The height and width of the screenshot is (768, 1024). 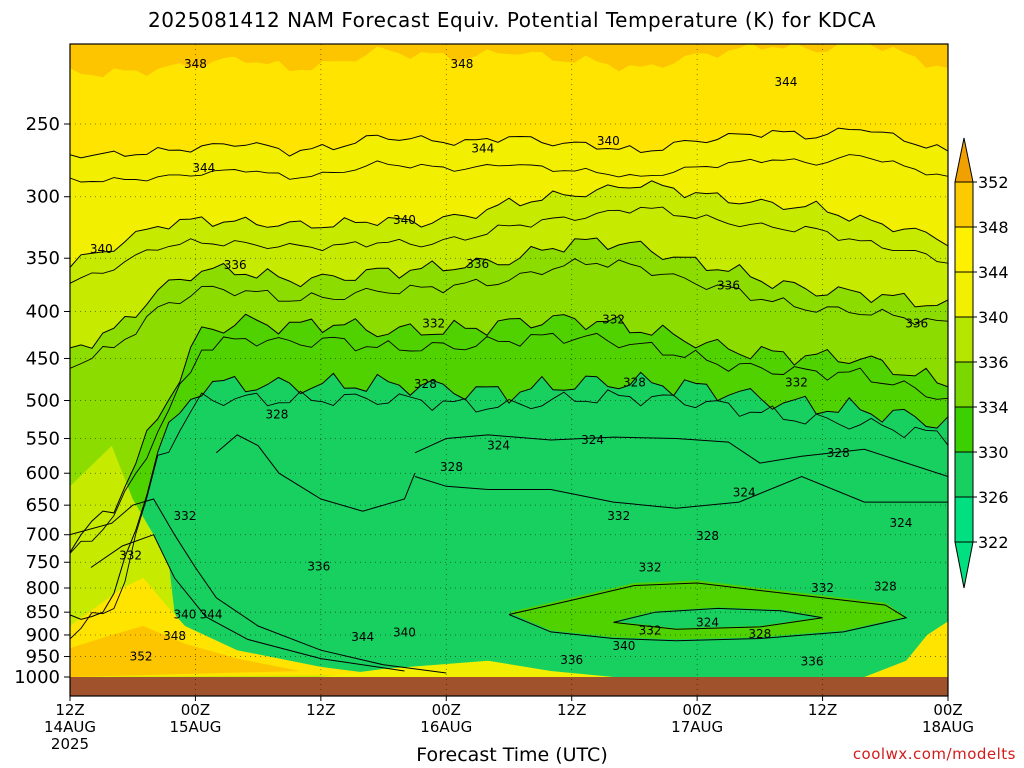 What do you see at coordinates (993, 362) in the screenshot?
I see `colorbar-label: 336` at bounding box center [993, 362].